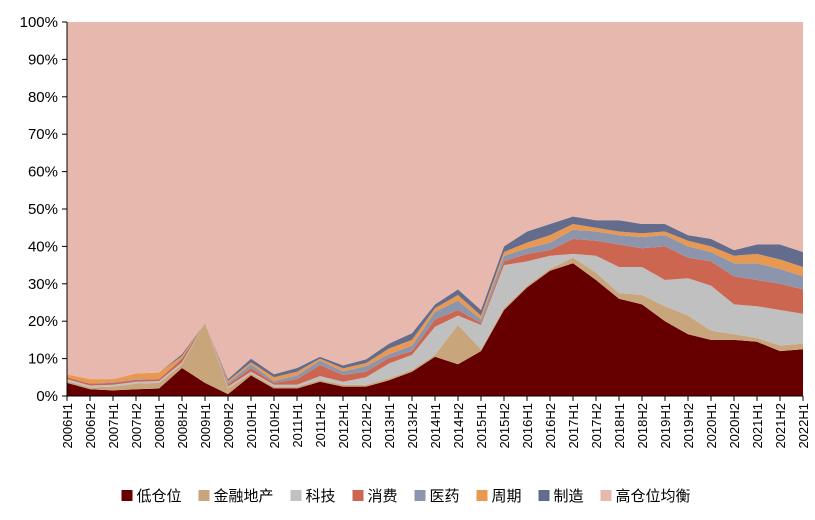 The width and height of the screenshot is (815, 520). What do you see at coordinates (159, 426) in the screenshot?
I see `x-tick-label: 2008H1` at bounding box center [159, 426].